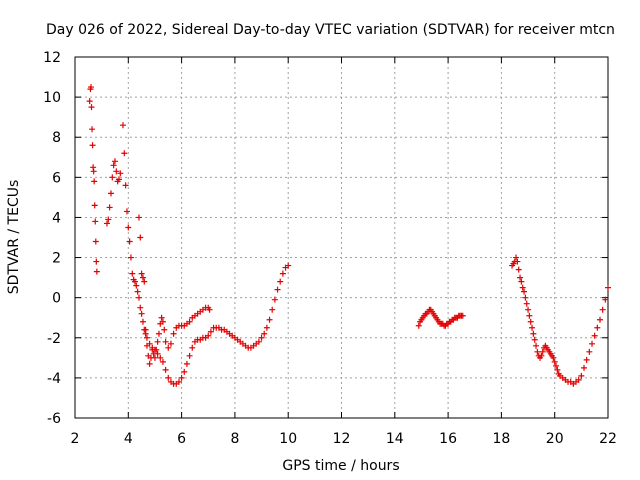 This screenshot has width=640, height=480. I want to click on x-tick-label: 20, so click(555, 439).